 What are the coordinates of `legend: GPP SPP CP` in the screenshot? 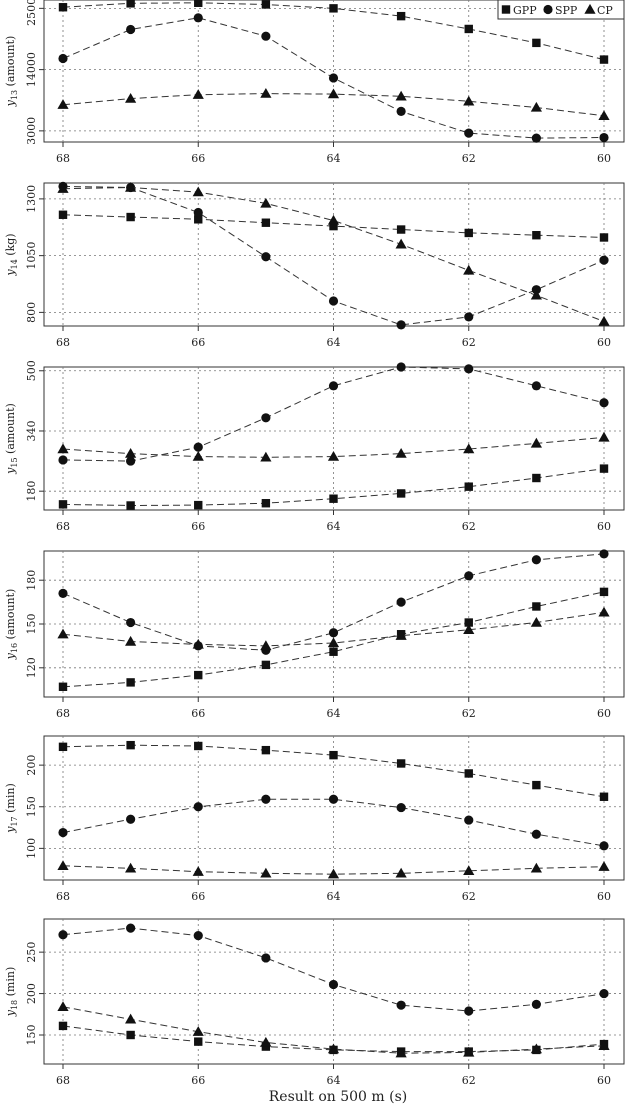 It's located at (561, 10).